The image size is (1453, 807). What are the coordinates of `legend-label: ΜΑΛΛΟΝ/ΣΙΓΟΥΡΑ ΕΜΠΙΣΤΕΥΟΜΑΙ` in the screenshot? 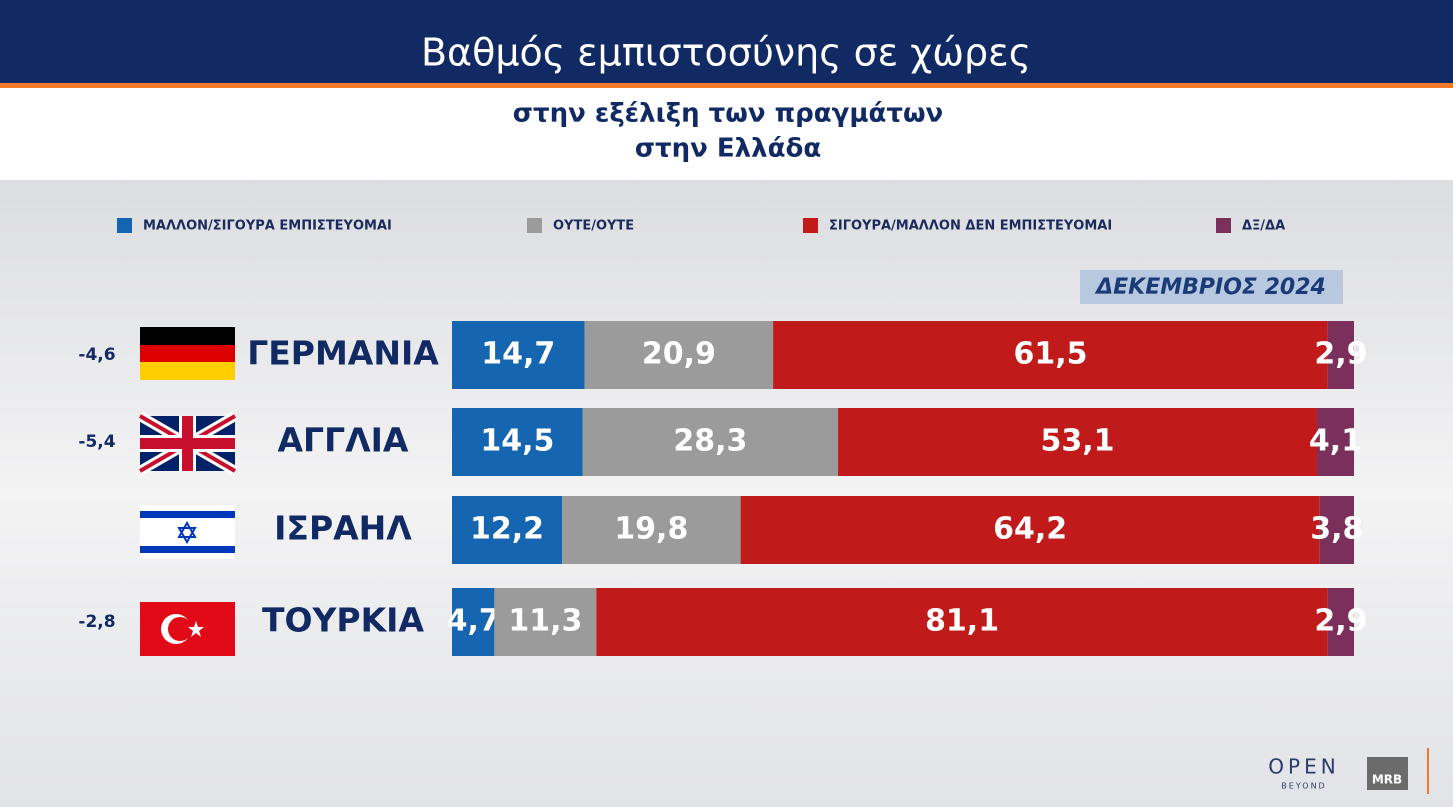 It's located at (267, 226).